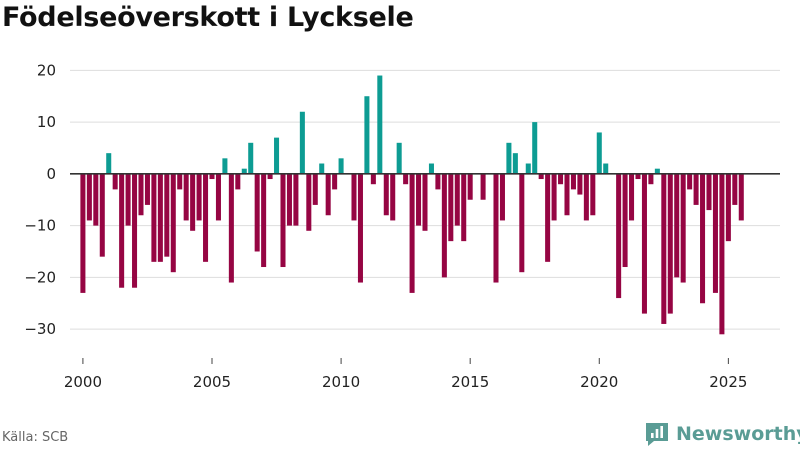 This screenshot has width=800, height=450. What do you see at coordinates (212, 382) in the screenshot?
I see `x-tick-label: 2005` at bounding box center [212, 382].